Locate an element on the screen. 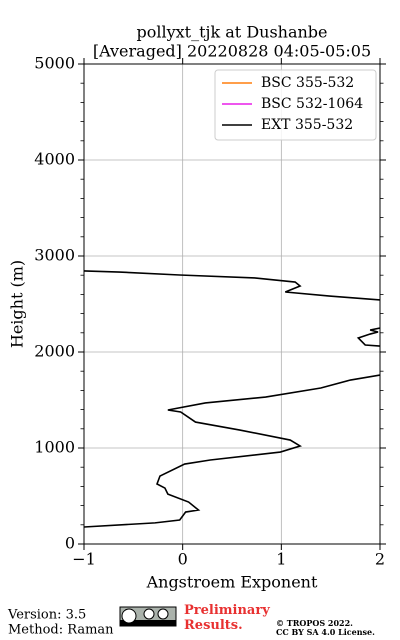  y-tick-label: 2000 is located at coordinates (54, 351).